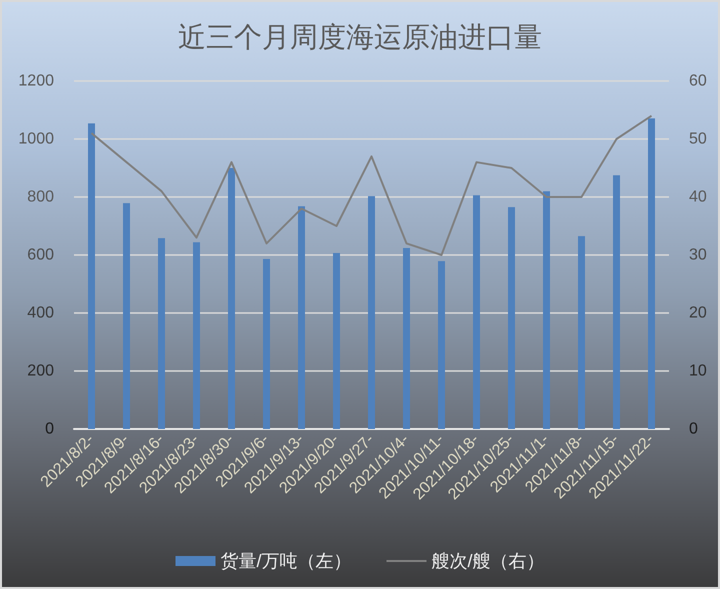  Describe the element at coordinates (360, 38) in the screenshot. I see `chart-title: 近三个月周度海运原油进口量` at that location.